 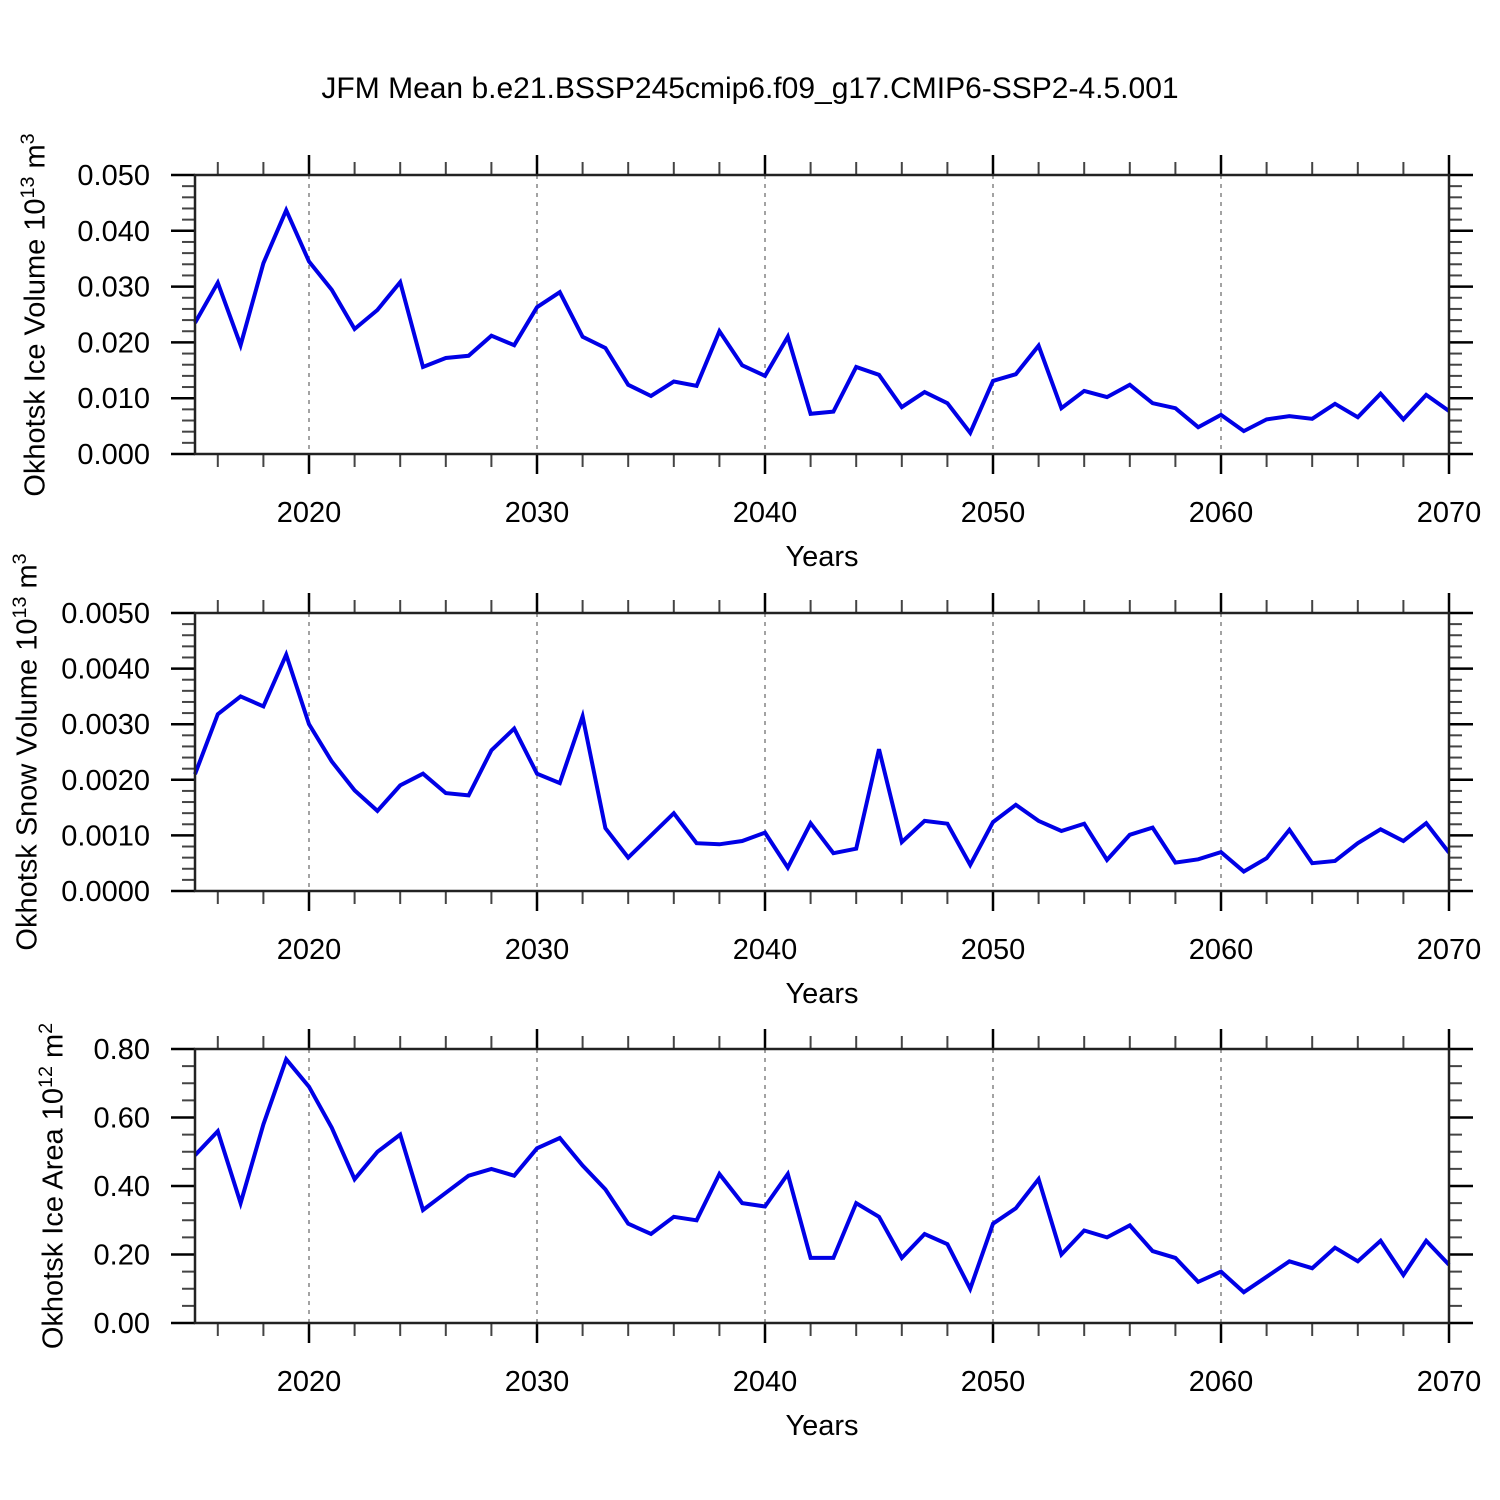 I want to click on y-tick-label: 0.60, so click(x=122, y=1119).